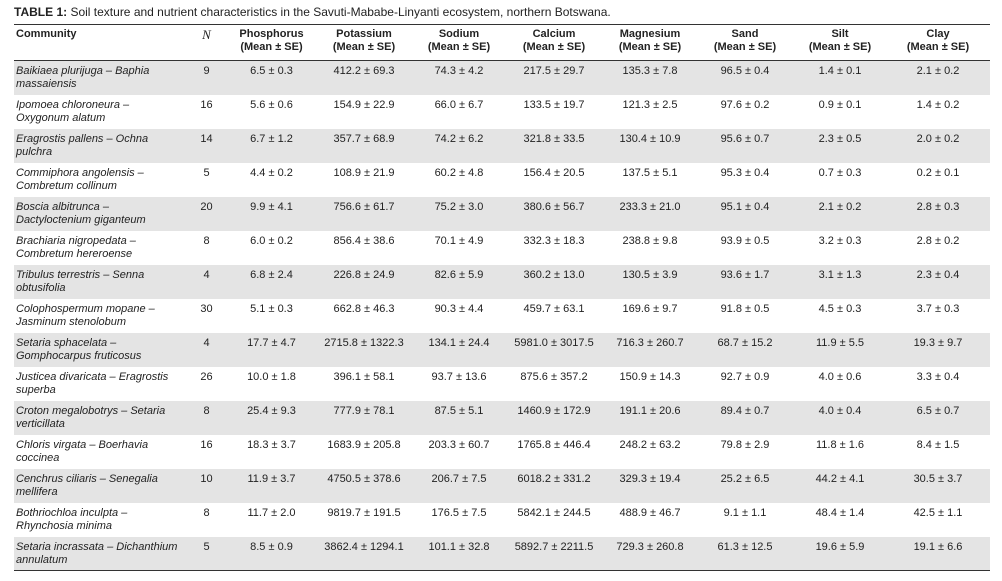 The height and width of the screenshot is (581, 1002). I want to click on value-cell: 93.6 ± 1.7, so click(745, 274).